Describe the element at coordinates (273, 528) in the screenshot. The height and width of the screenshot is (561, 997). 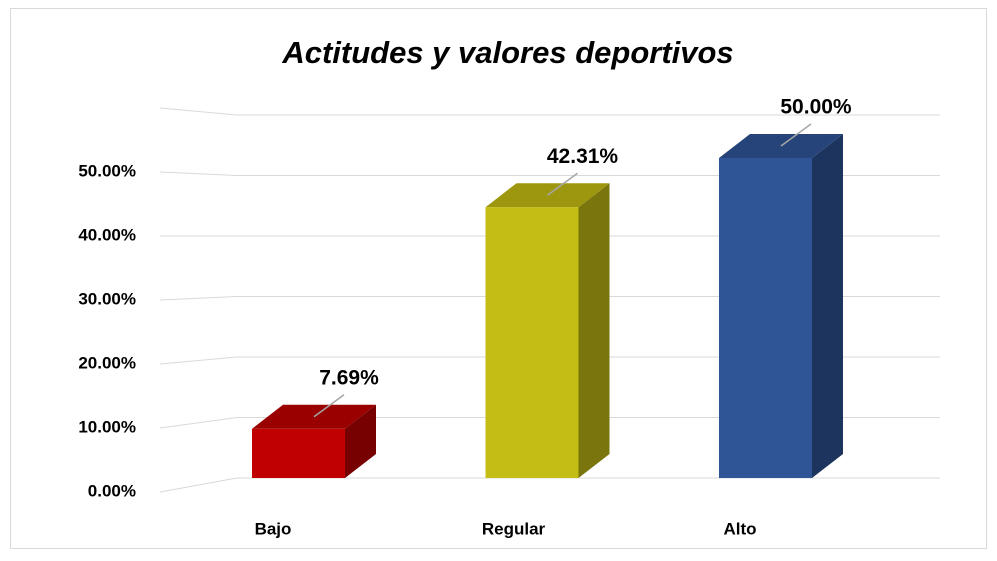
I see `x-tick-label: Bajo` at that location.